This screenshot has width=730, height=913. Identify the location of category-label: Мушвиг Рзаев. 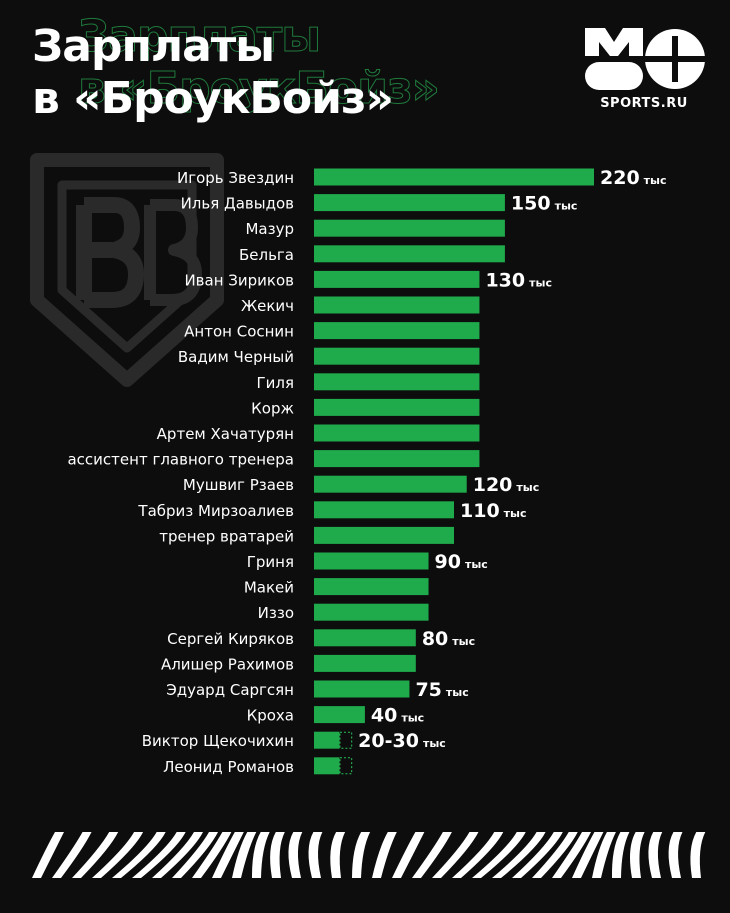
(238, 485).